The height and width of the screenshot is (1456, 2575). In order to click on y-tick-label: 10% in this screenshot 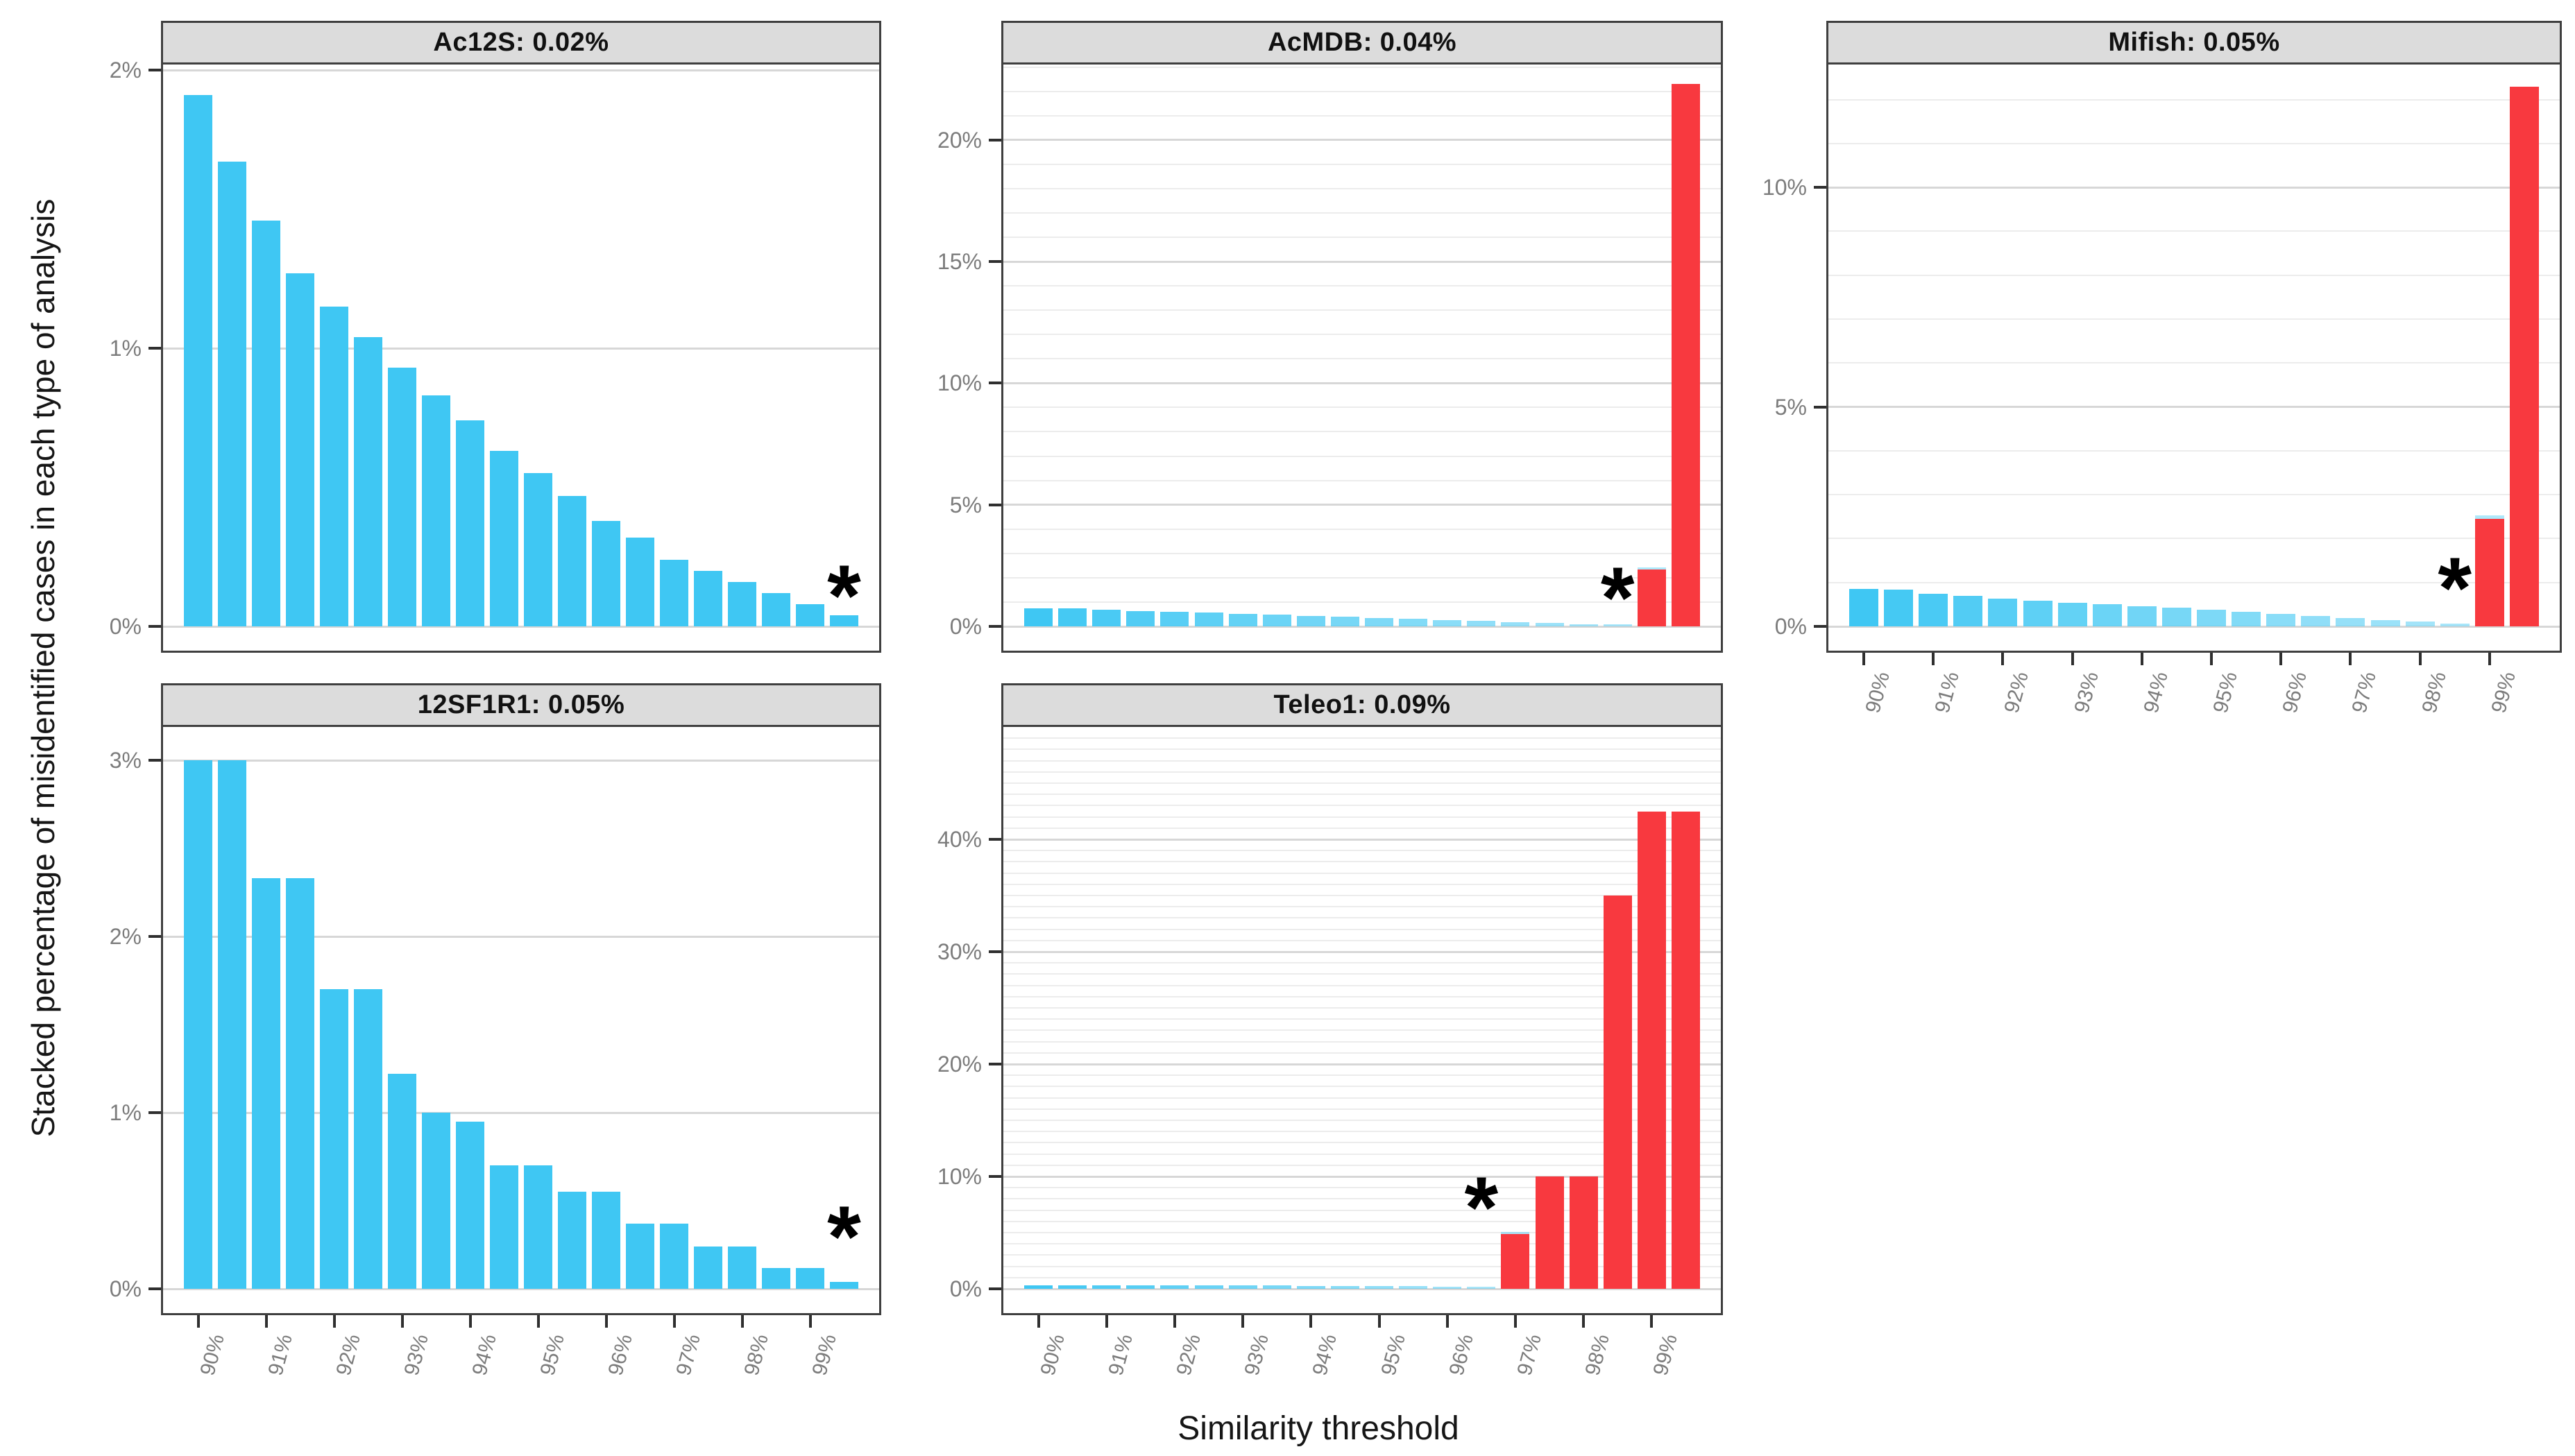, I will do `click(959, 1176)`.